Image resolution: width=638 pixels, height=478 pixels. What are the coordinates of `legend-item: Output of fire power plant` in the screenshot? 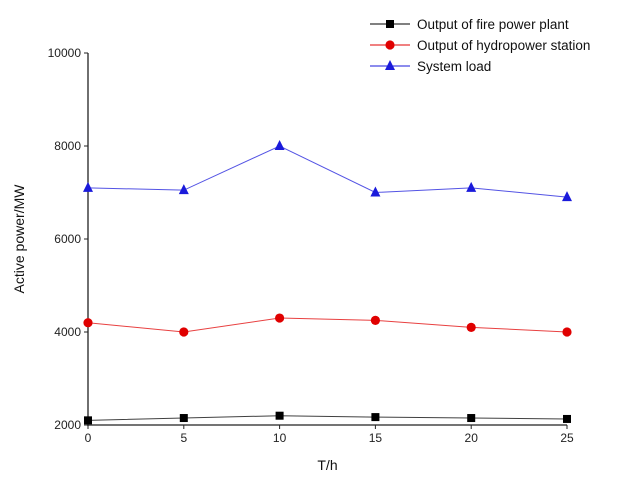 It's located at (469, 24).